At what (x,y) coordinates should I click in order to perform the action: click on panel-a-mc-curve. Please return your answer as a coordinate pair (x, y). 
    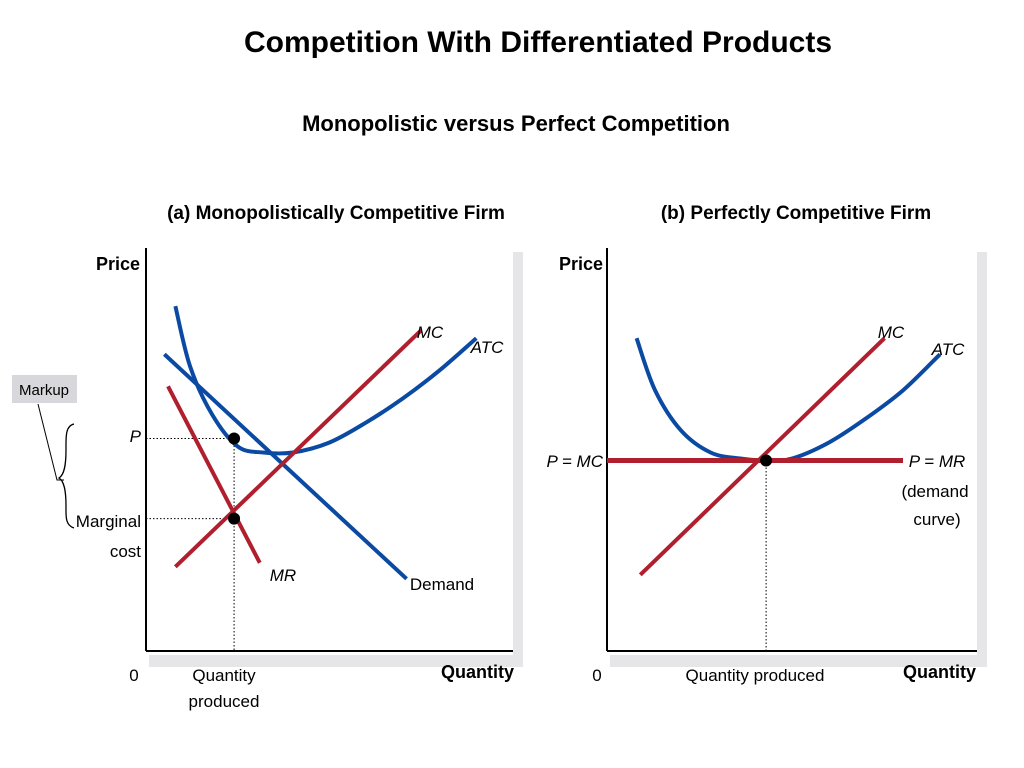
    Looking at the image, I should click on (298, 448).